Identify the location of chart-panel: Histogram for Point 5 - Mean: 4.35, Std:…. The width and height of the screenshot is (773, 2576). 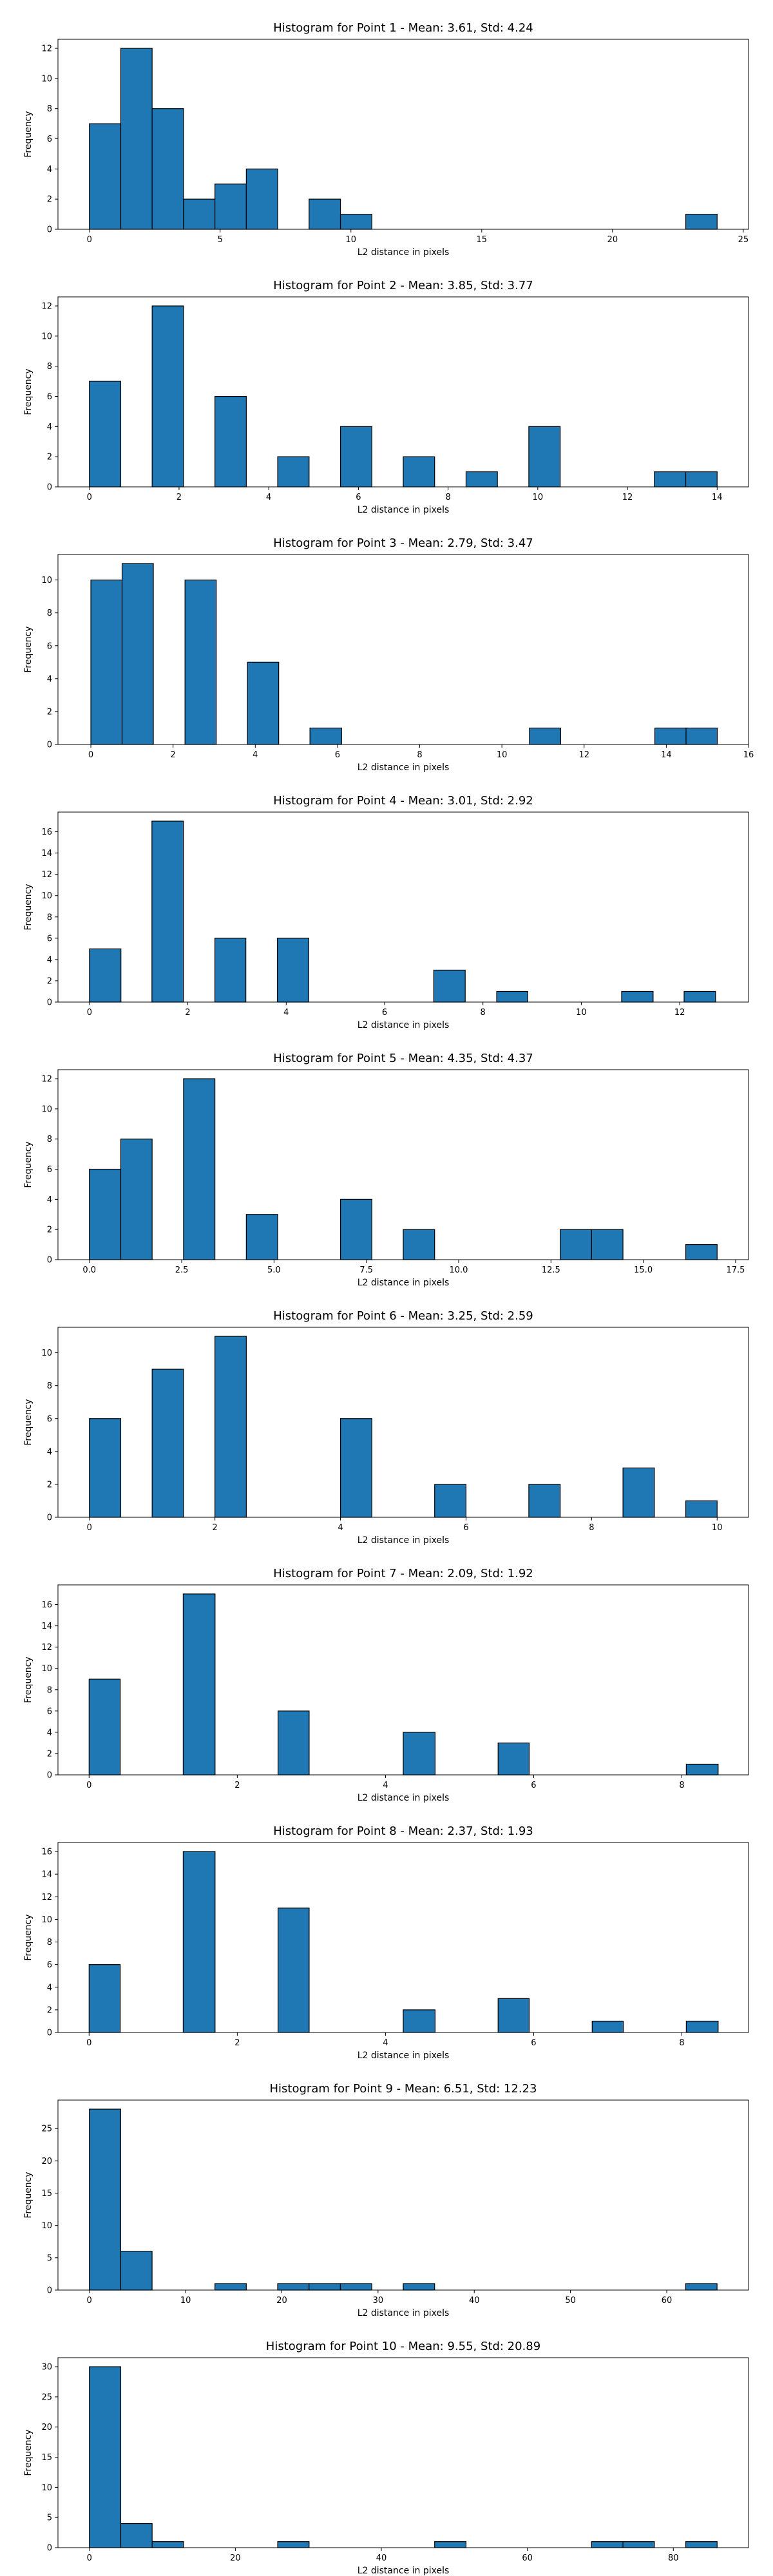
(386, 1170).